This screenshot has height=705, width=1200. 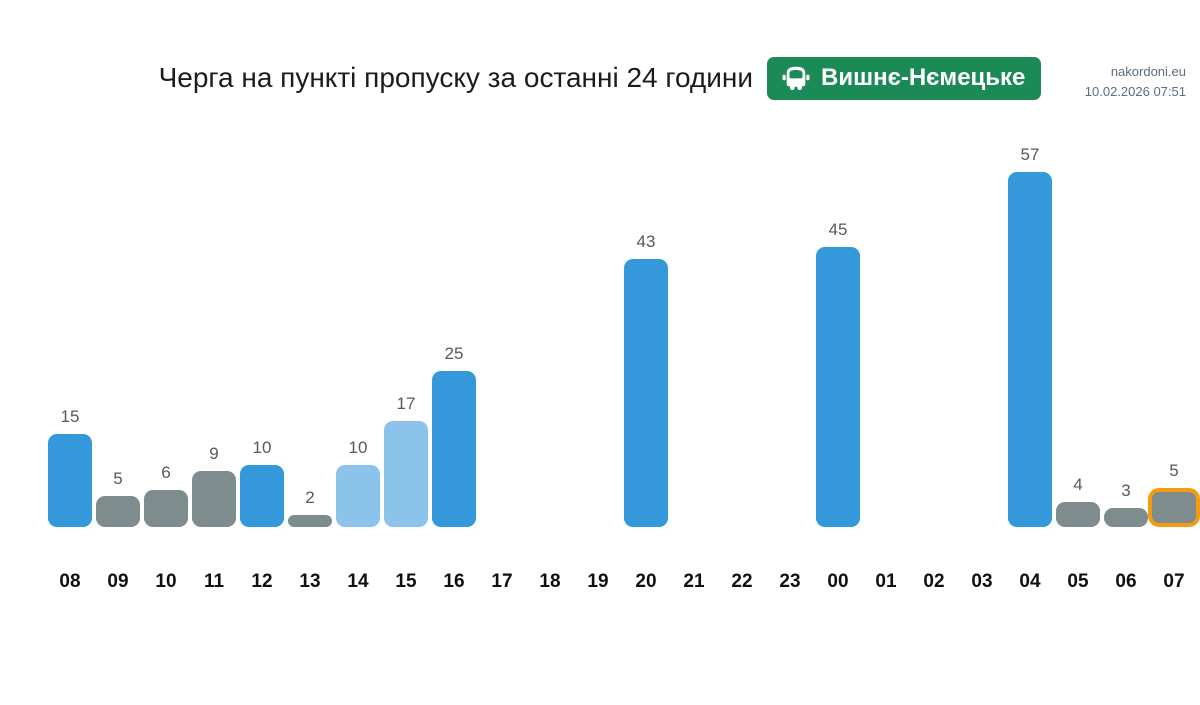 I want to click on chart-column: 03, so click(x=982, y=359).